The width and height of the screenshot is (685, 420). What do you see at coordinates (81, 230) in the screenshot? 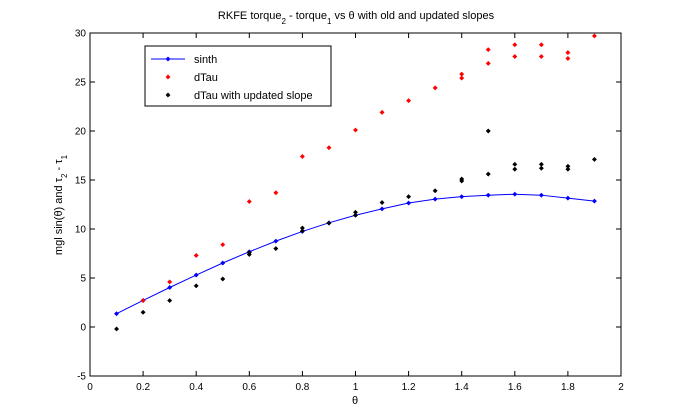
I see `y-tick-label: 10` at bounding box center [81, 230].